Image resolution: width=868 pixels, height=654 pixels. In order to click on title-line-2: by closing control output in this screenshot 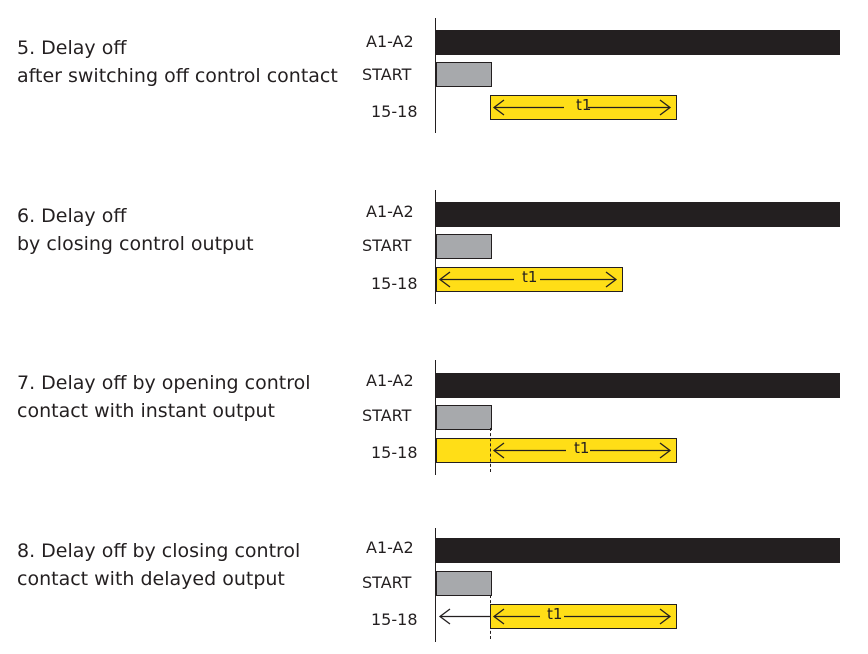, I will do `click(135, 244)`.